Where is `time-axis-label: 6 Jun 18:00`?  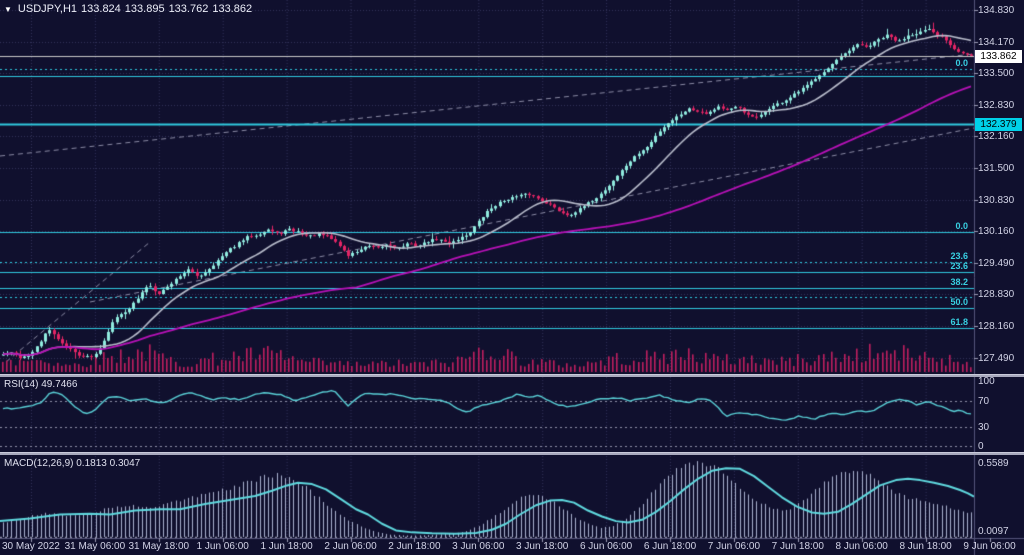 time-axis-label: 6 Jun 18:00 is located at coordinates (670, 546).